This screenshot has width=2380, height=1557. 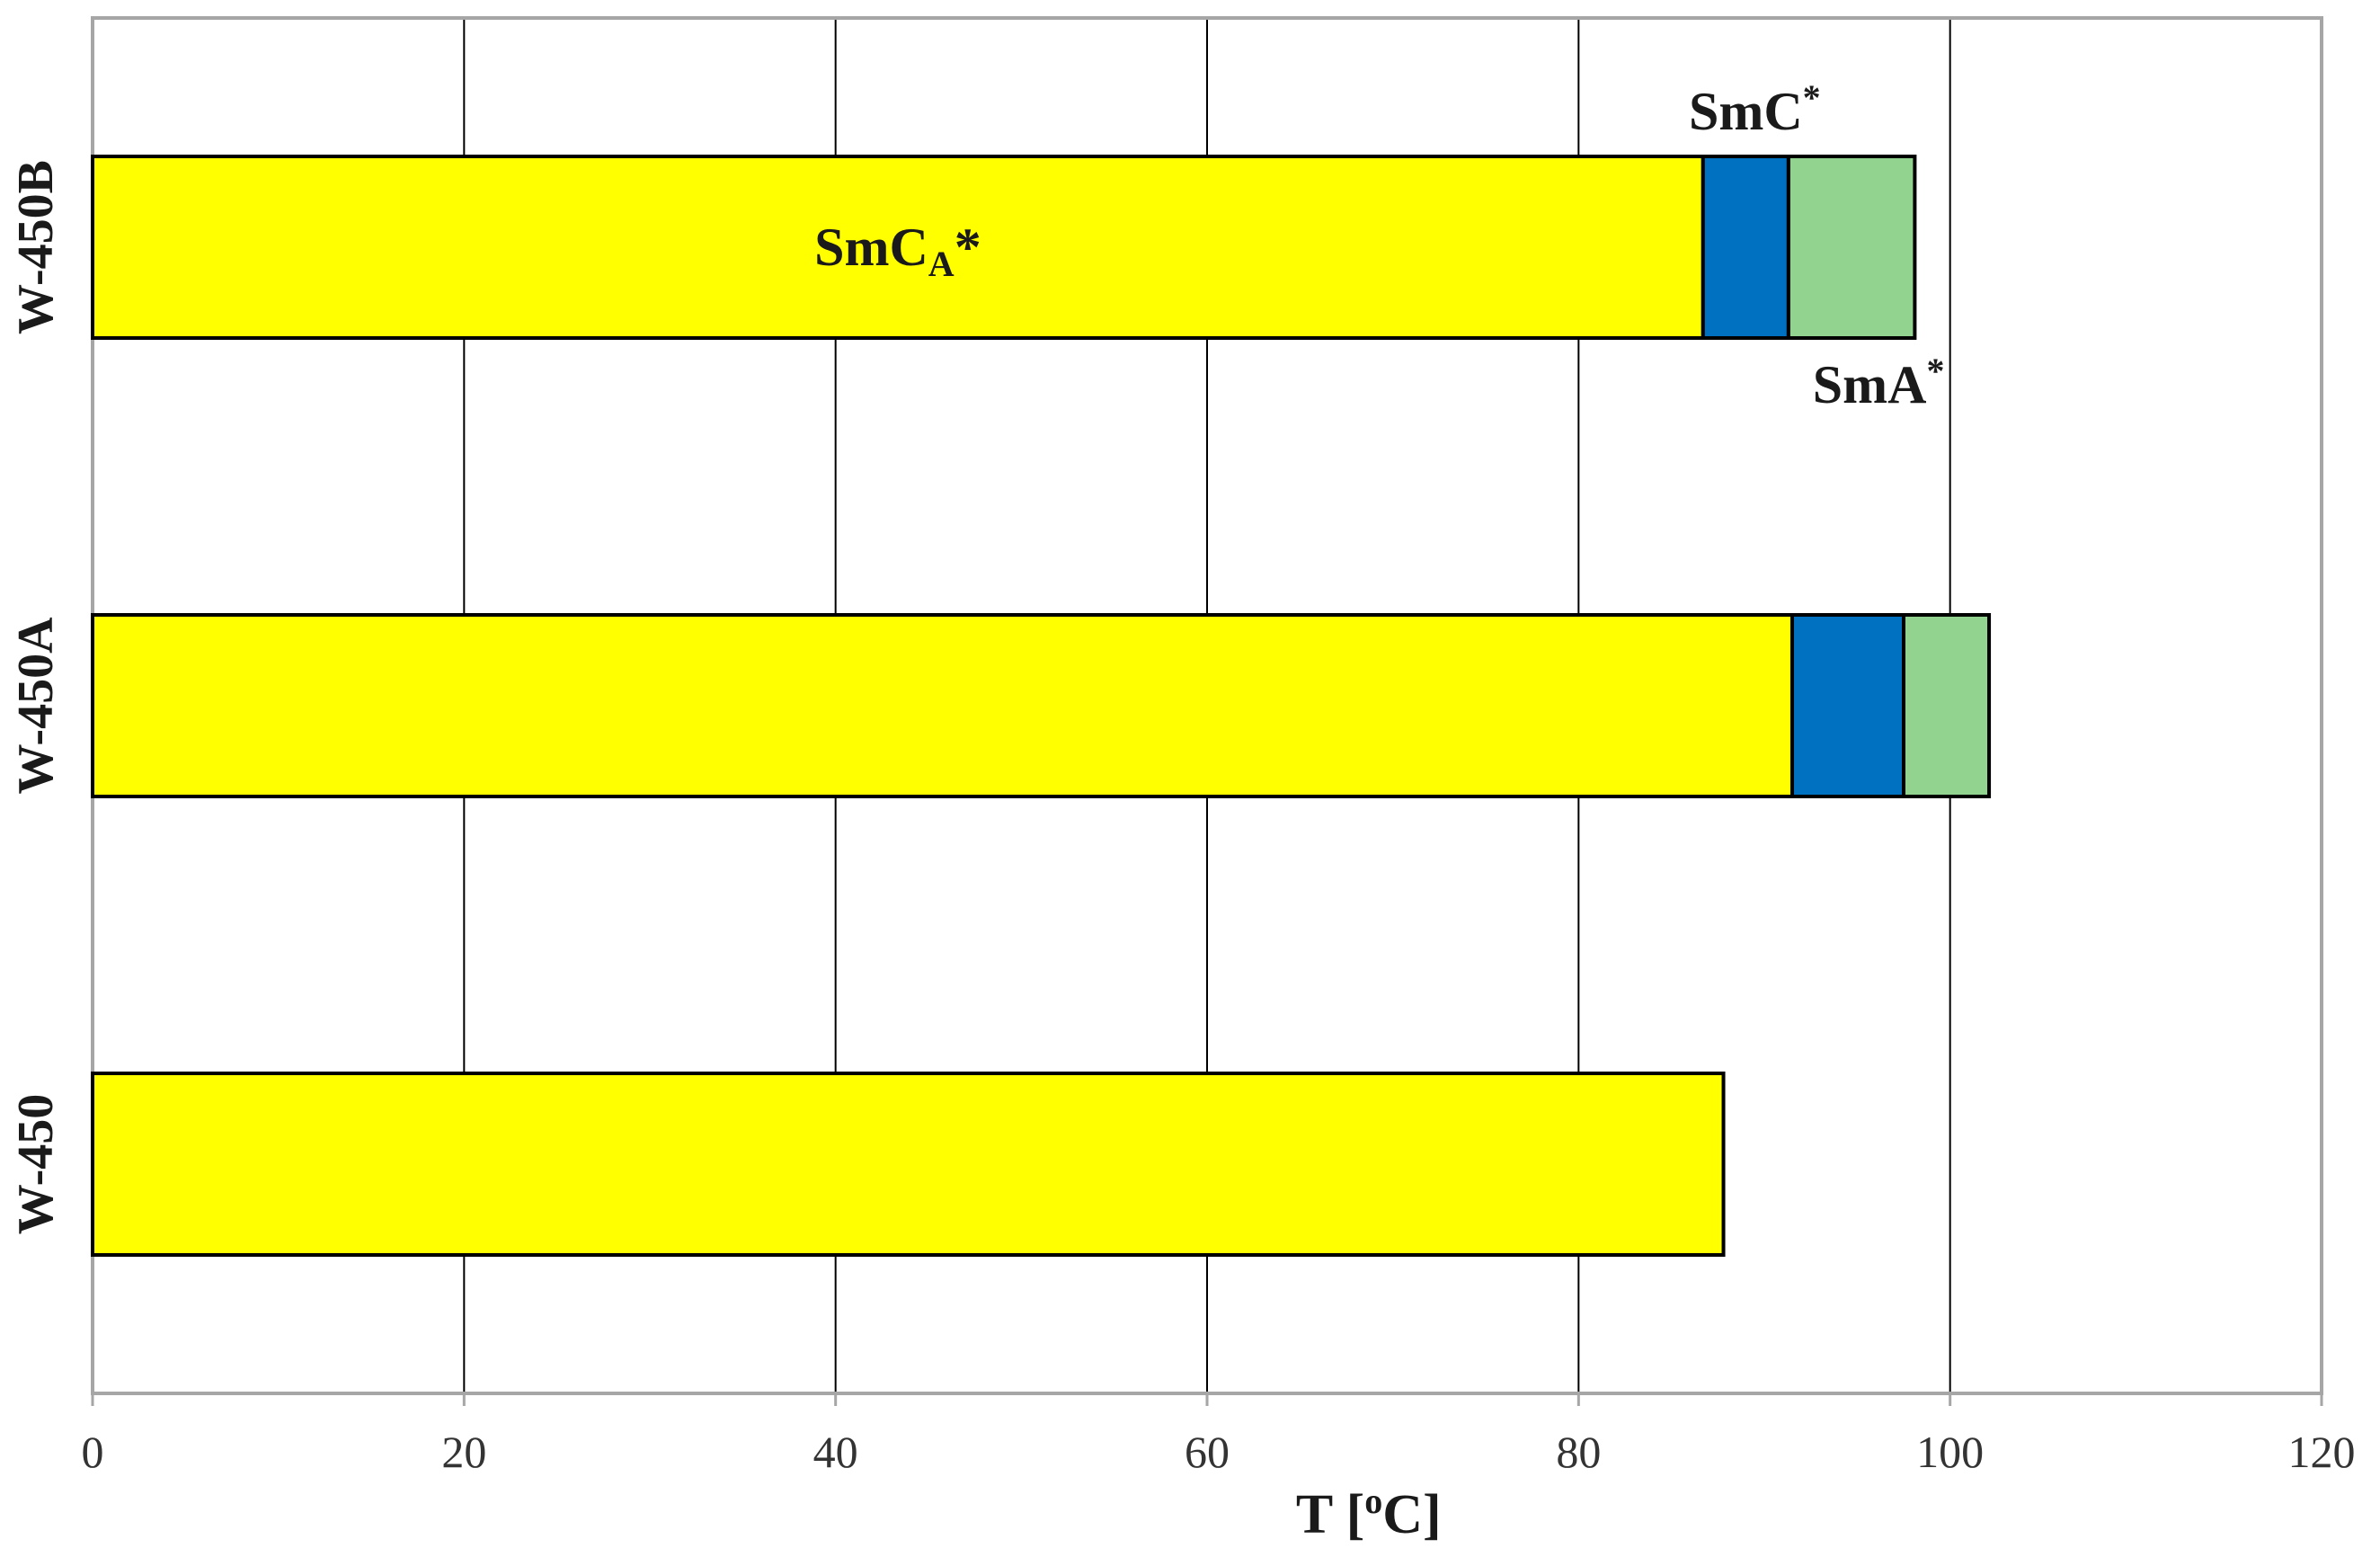 I want to click on x-tick-label: 120, so click(x=2322, y=1452).